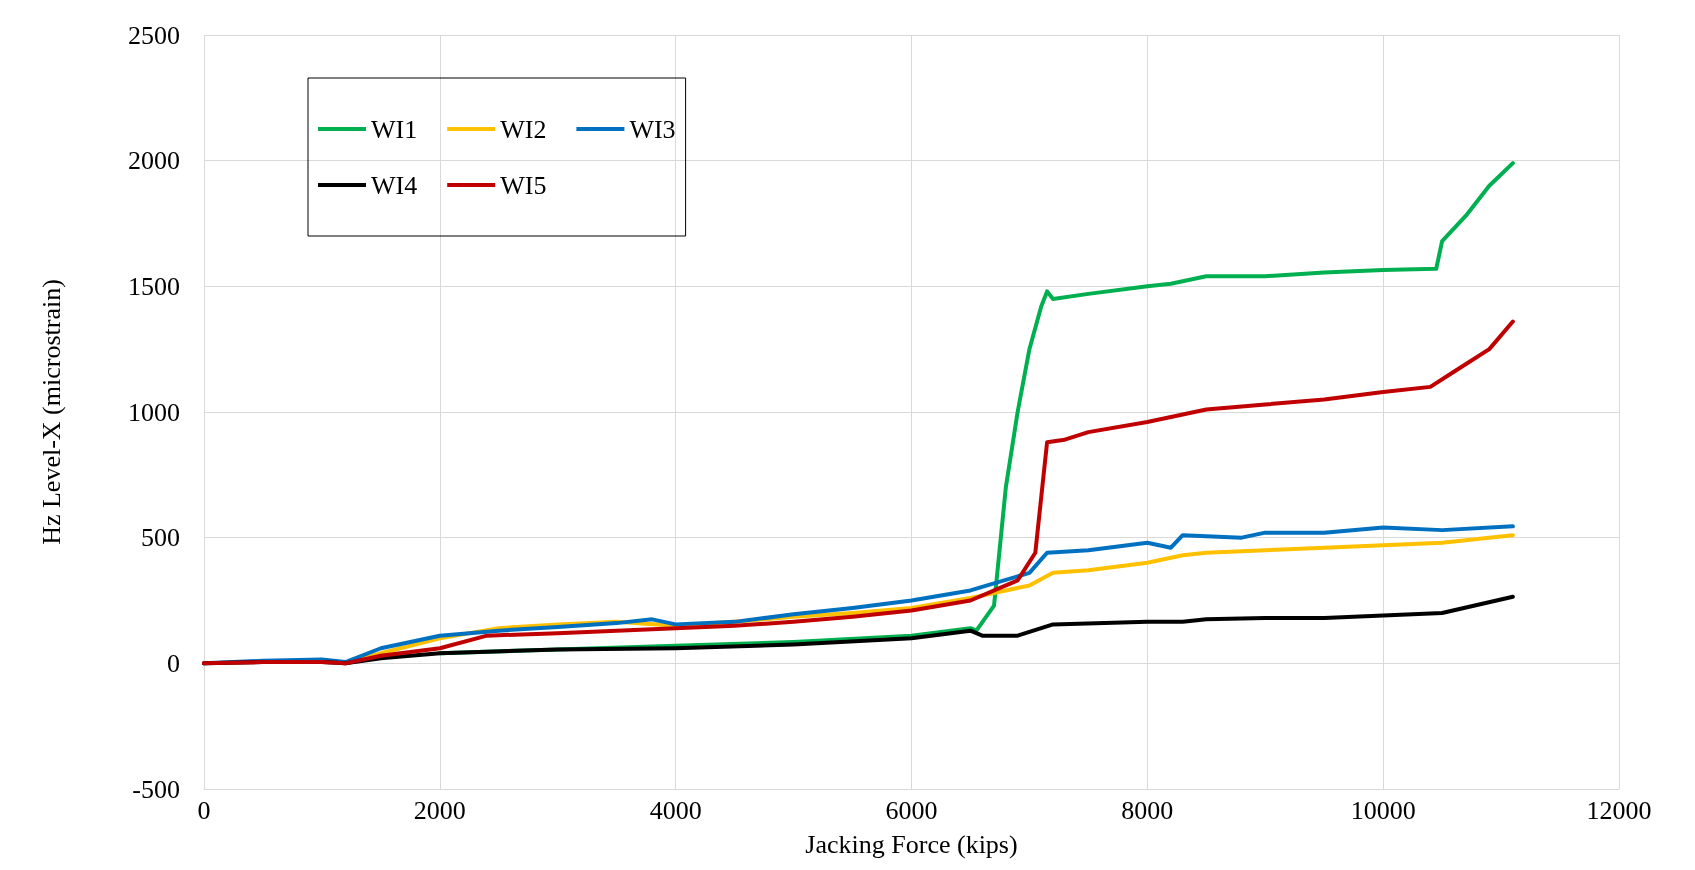 Image resolution: width=1695 pixels, height=870 pixels. I want to click on y-tick-label: 1000, so click(154, 412).